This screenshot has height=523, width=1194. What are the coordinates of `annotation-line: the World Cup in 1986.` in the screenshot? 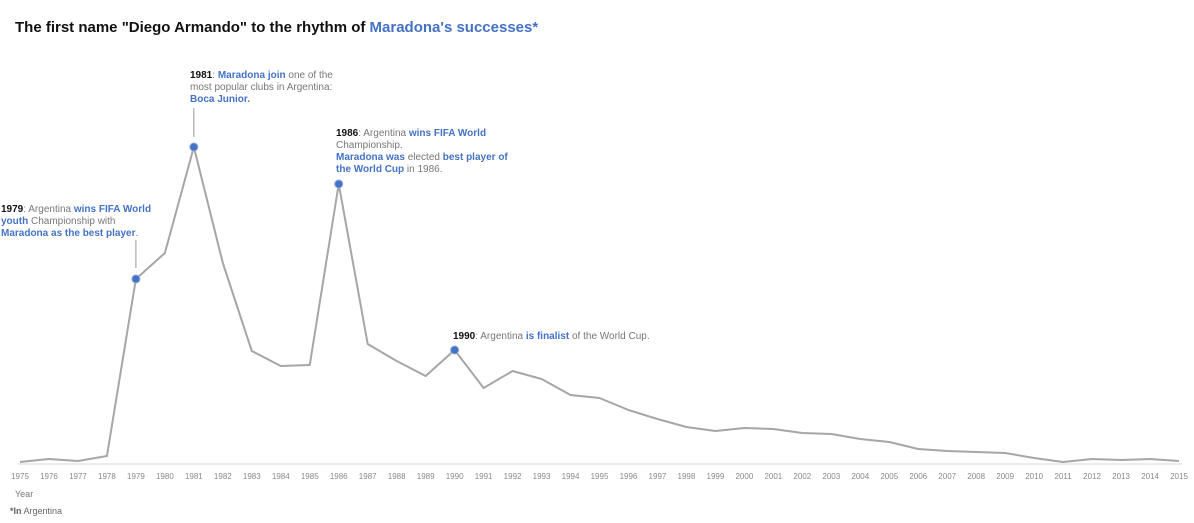 It's located at (422, 170).